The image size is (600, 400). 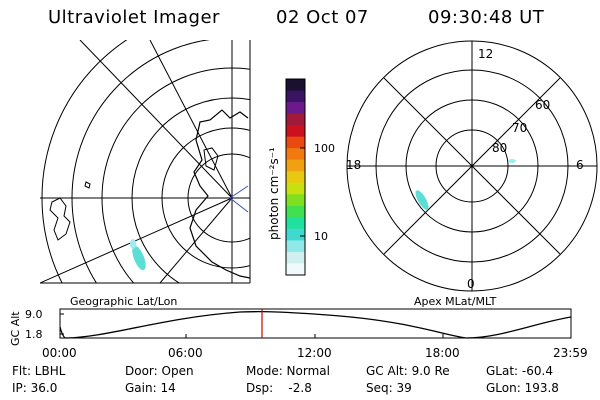 I want to click on time-label-1800: 18:00, so click(x=442, y=353).